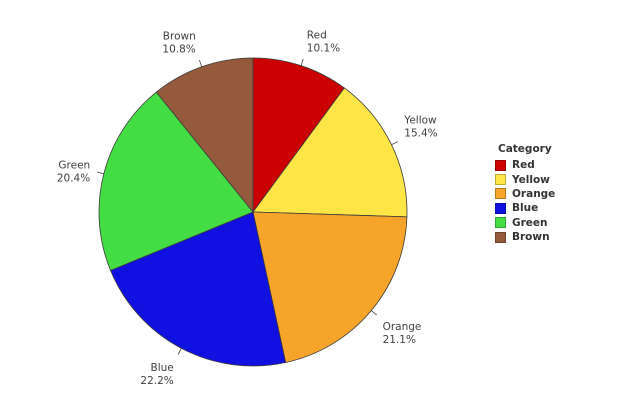 This screenshot has width=624, height=413. I want to click on legend-label-orange: Orange, so click(534, 193).